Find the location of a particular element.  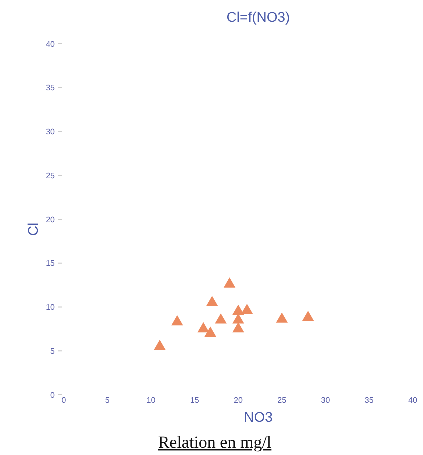

y-tick-label: 35 is located at coordinates (51, 88).